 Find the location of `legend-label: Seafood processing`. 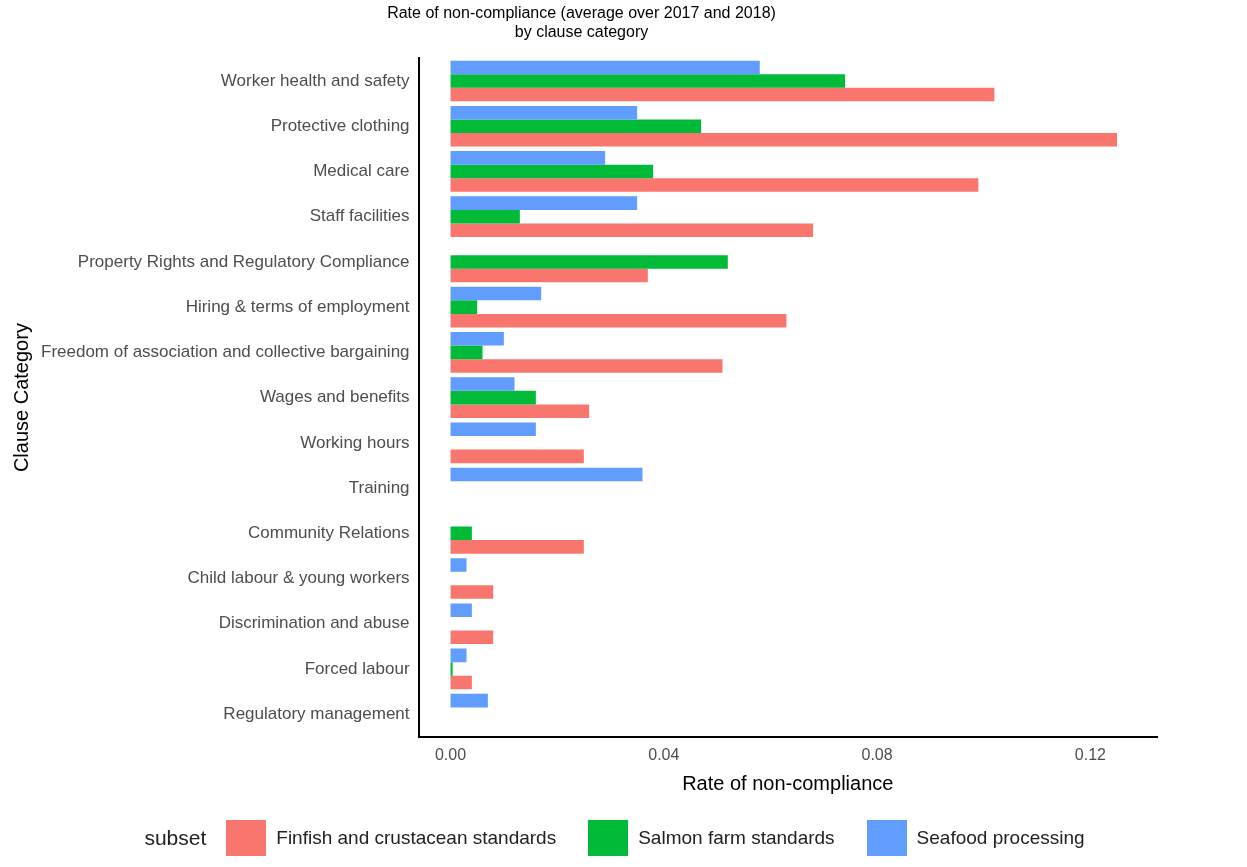

legend-label: Seafood processing is located at coordinates (1000, 838).